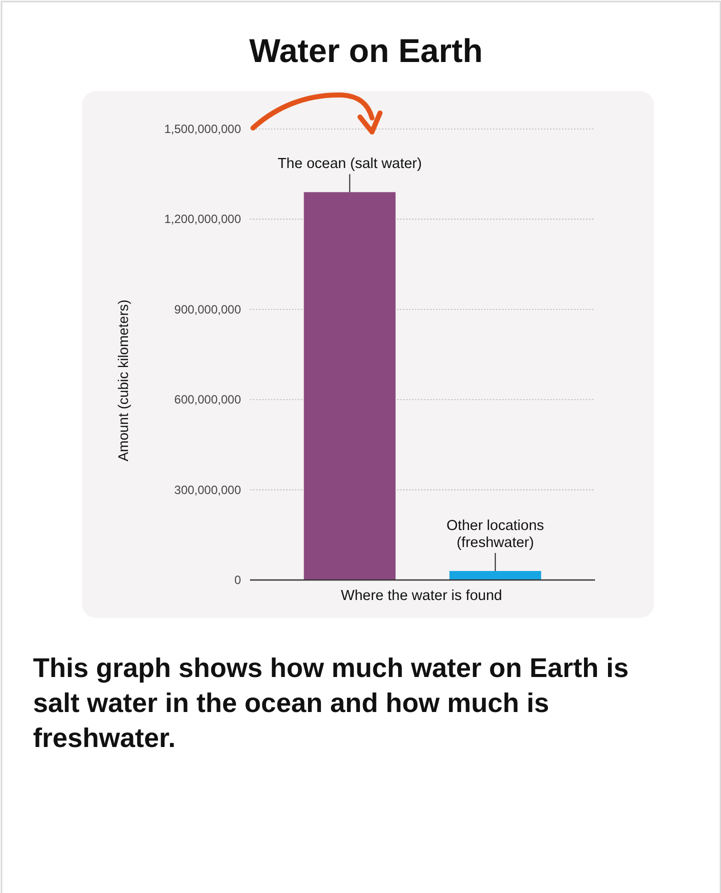 The height and width of the screenshot is (893, 721). Describe the element at coordinates (208, 399) in the screenshot. I see `y-tick-label: 600,000,000` at that location.